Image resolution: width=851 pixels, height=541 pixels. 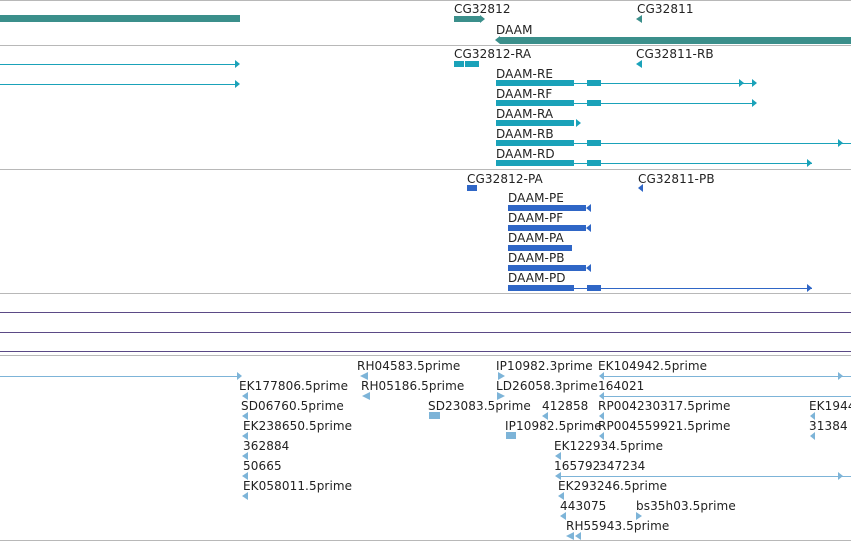 What do you see at coordinates (493, 54) in the screenshot?
I see `transcript-label: CG32812-RA` at bounding box center [493, 54].